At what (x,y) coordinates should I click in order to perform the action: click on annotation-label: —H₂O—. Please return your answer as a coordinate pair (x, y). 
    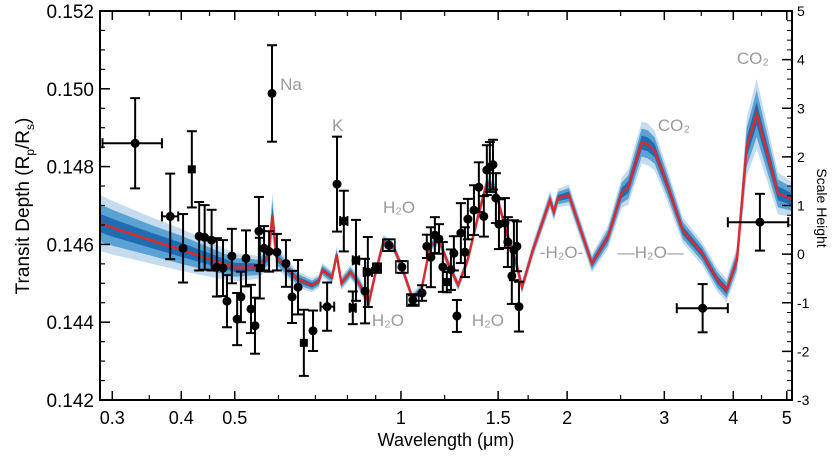
    Looking at the image, I should click on (651, 252).